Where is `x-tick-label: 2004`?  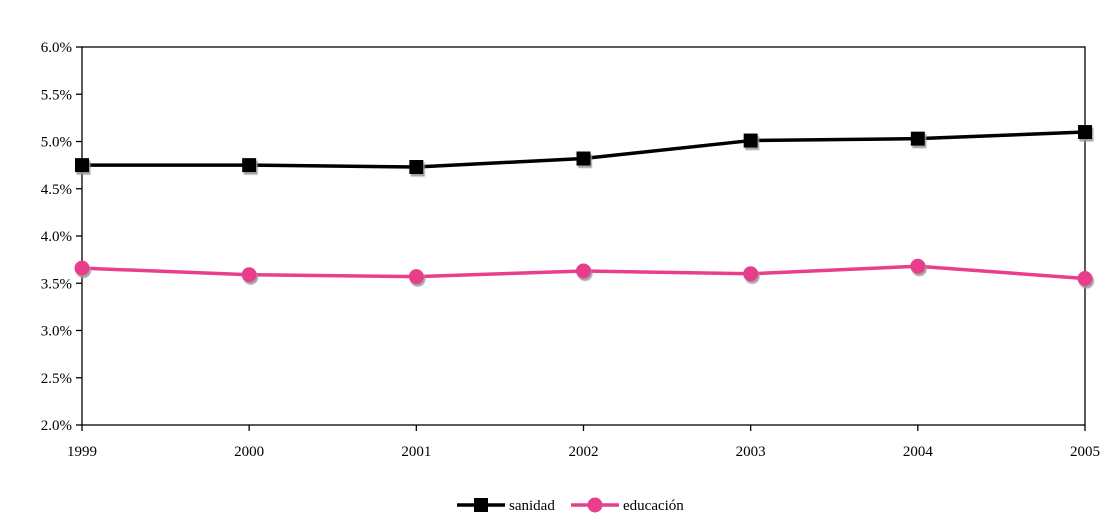
x-tick-label: 2004 is located at coordinates (918, 452).